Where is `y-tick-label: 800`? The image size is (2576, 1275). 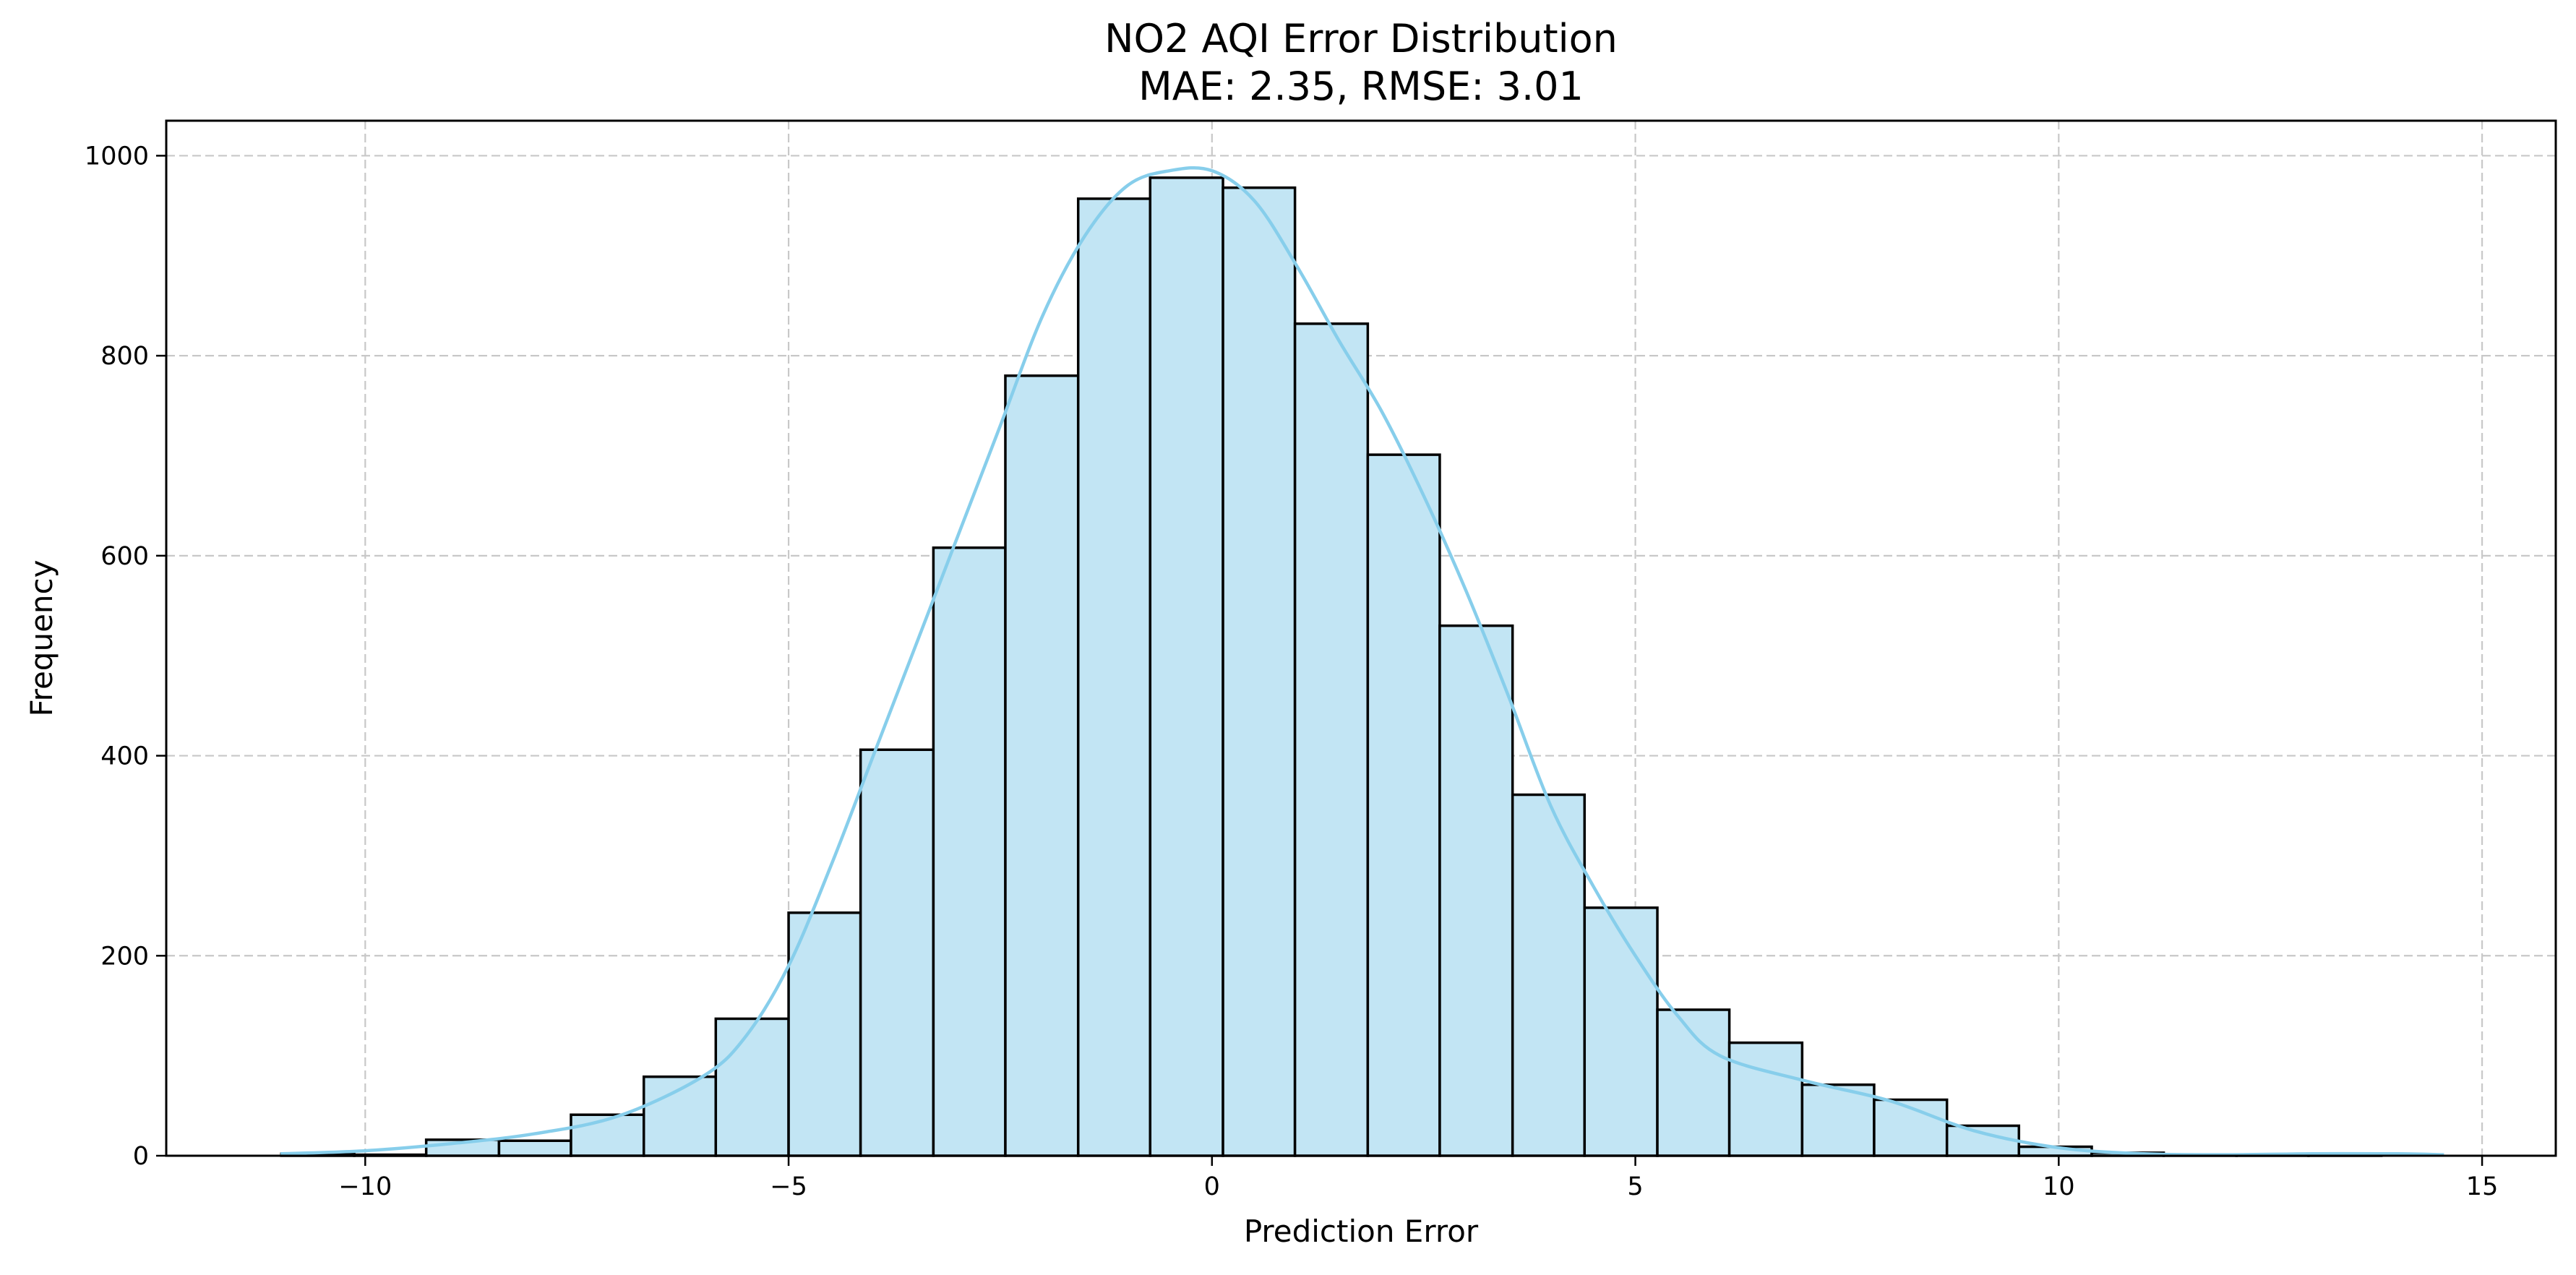
y-tick-label: 800 is located at coordinates (125, 356).